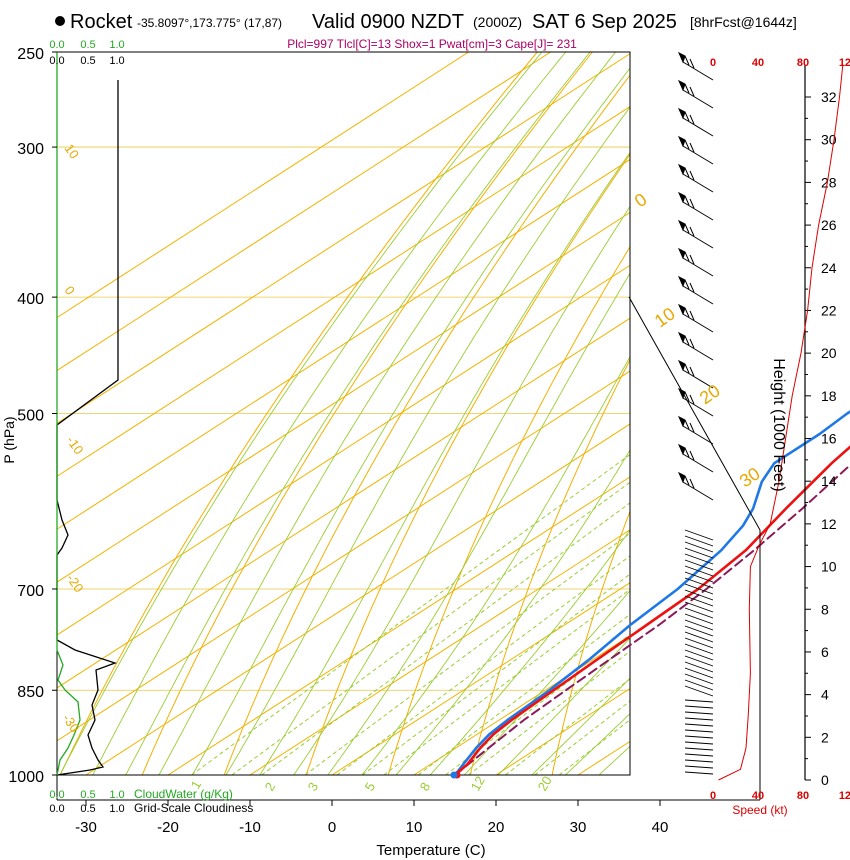 This screenshot has height=860, width=850. What do you see at coordinates (778, 424) in the screenshot?
I see `height-axis-title: Height (1000 Feet)` at bounding box center [778, 424].